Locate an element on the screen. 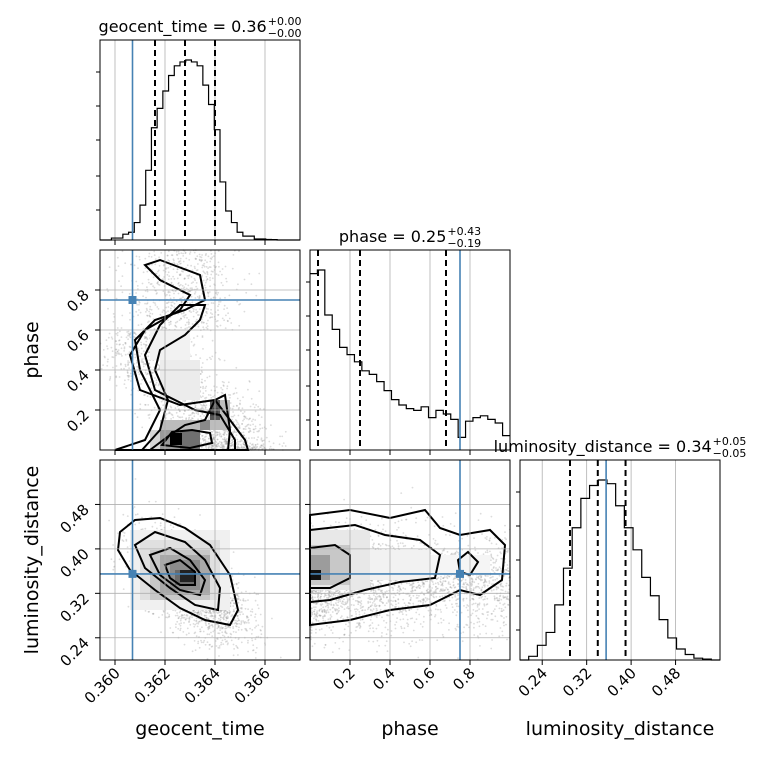  panel-border is located at coordinates (620, 560).